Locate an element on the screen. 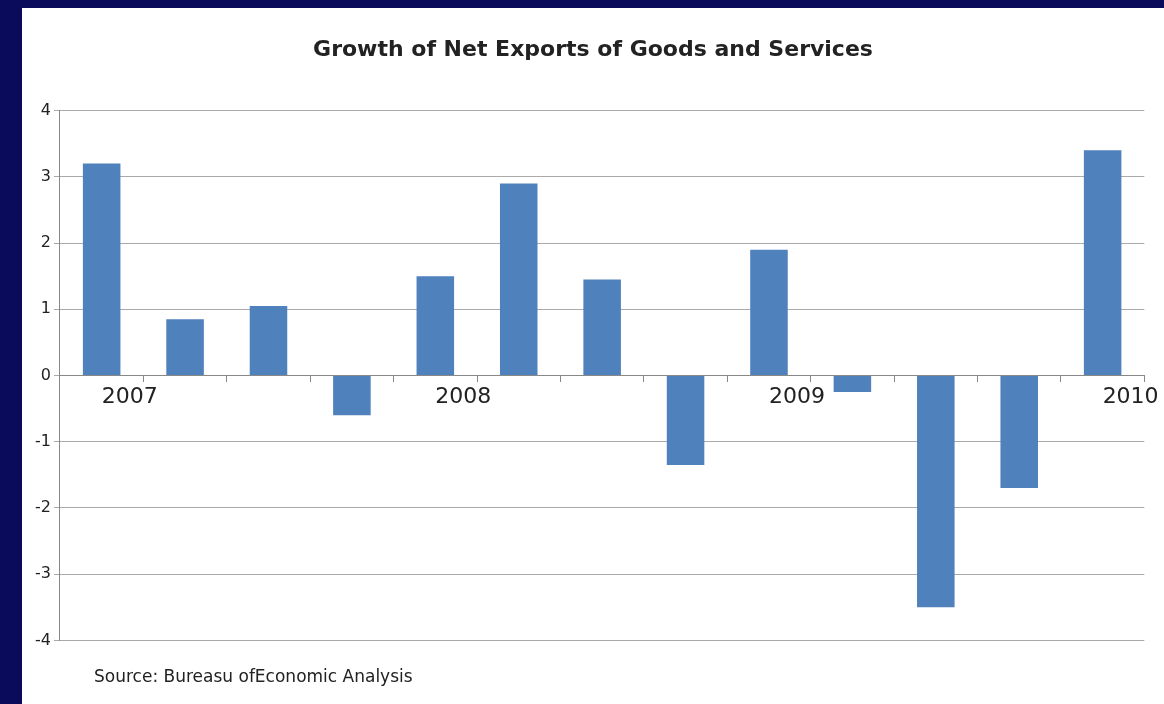  x-tick-label: 2010 is located at coordinates (1130, 396).